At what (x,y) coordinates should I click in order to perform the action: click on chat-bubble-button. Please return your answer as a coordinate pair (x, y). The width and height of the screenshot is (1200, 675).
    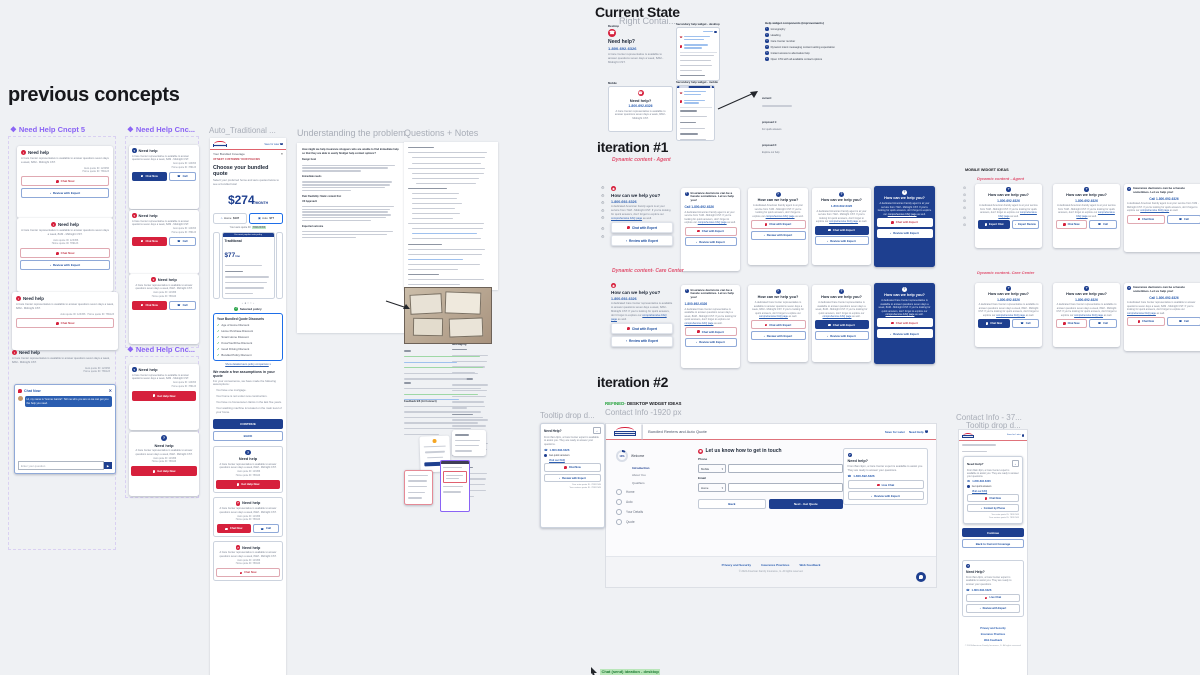
    Looking at the image, I should click on (921, 577).